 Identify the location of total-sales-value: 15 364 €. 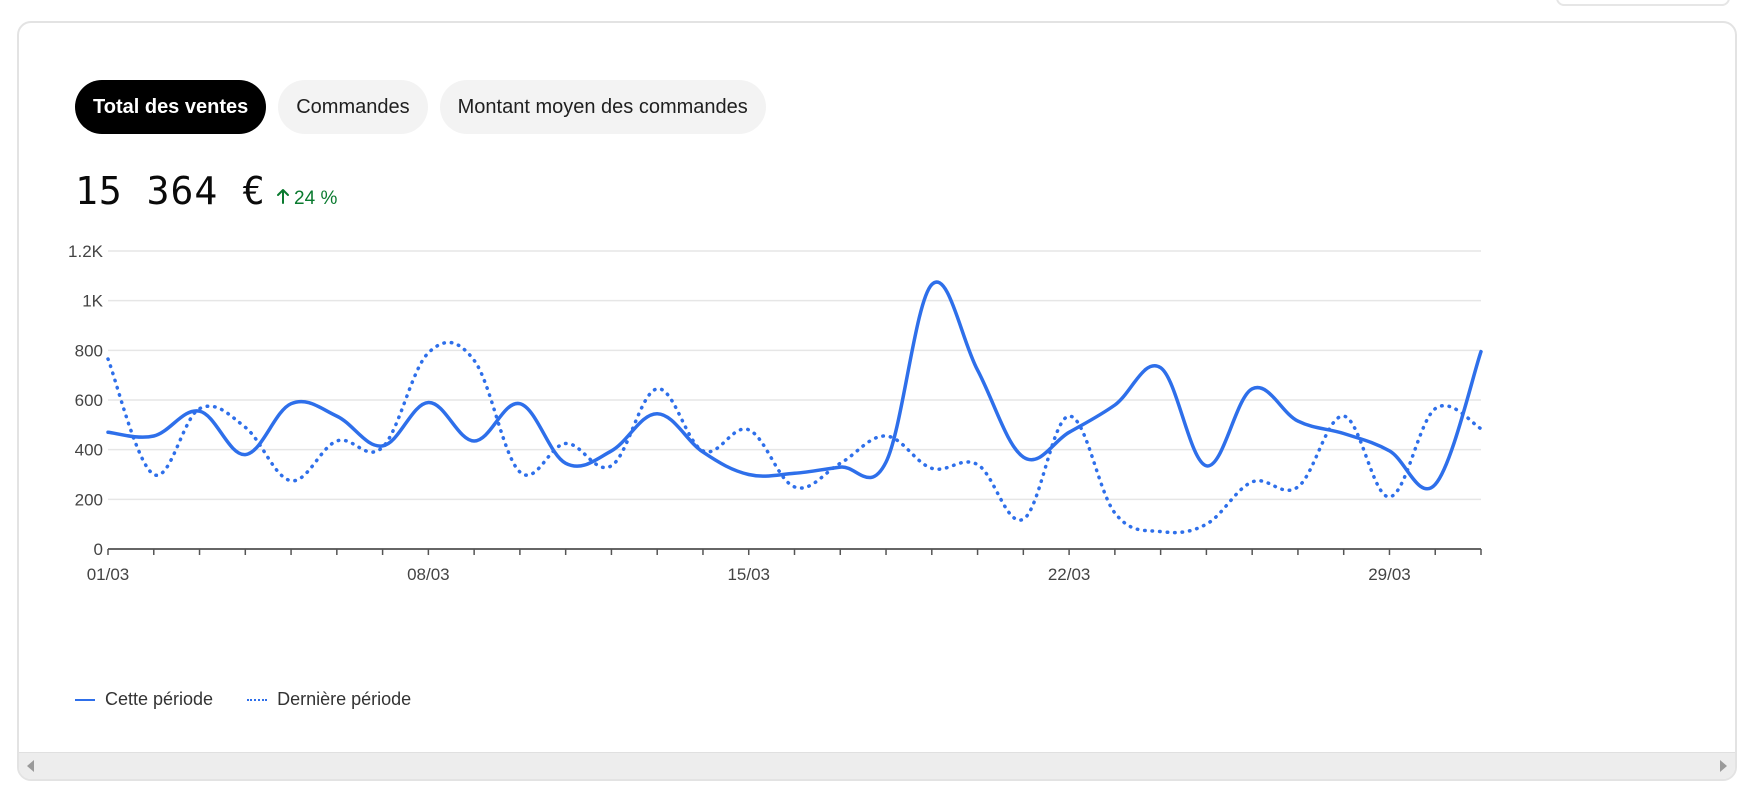
(171, 191).